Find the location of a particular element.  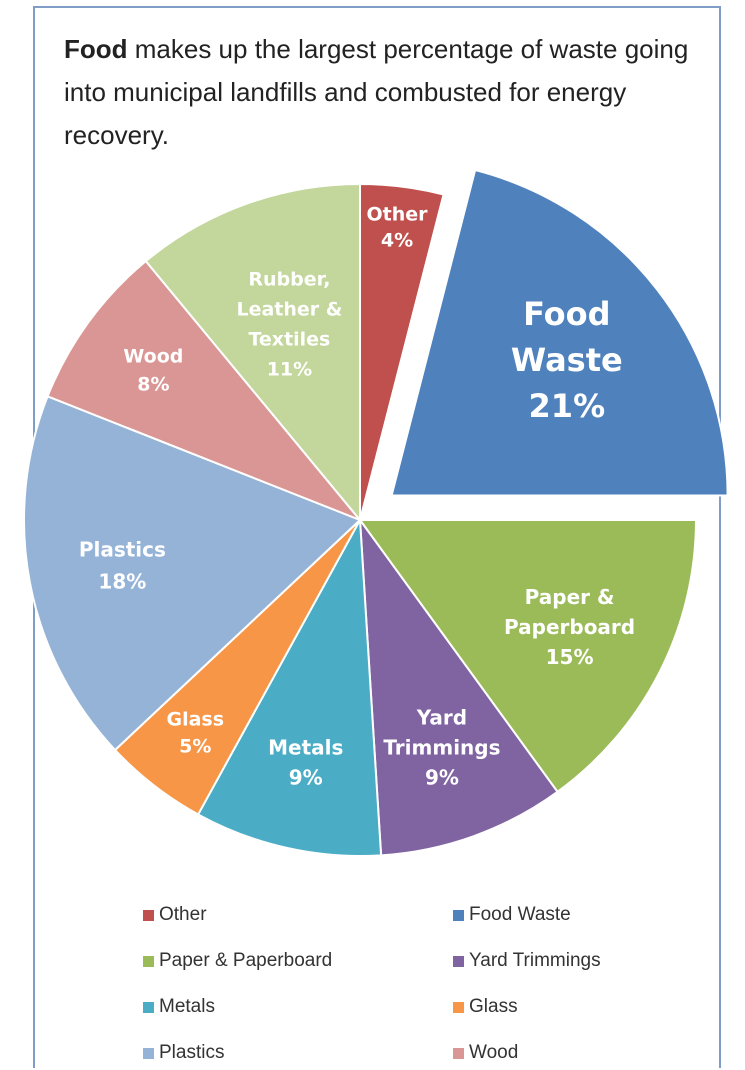

legend-item: Yard Trimmings is located at coordinates (578, 961).